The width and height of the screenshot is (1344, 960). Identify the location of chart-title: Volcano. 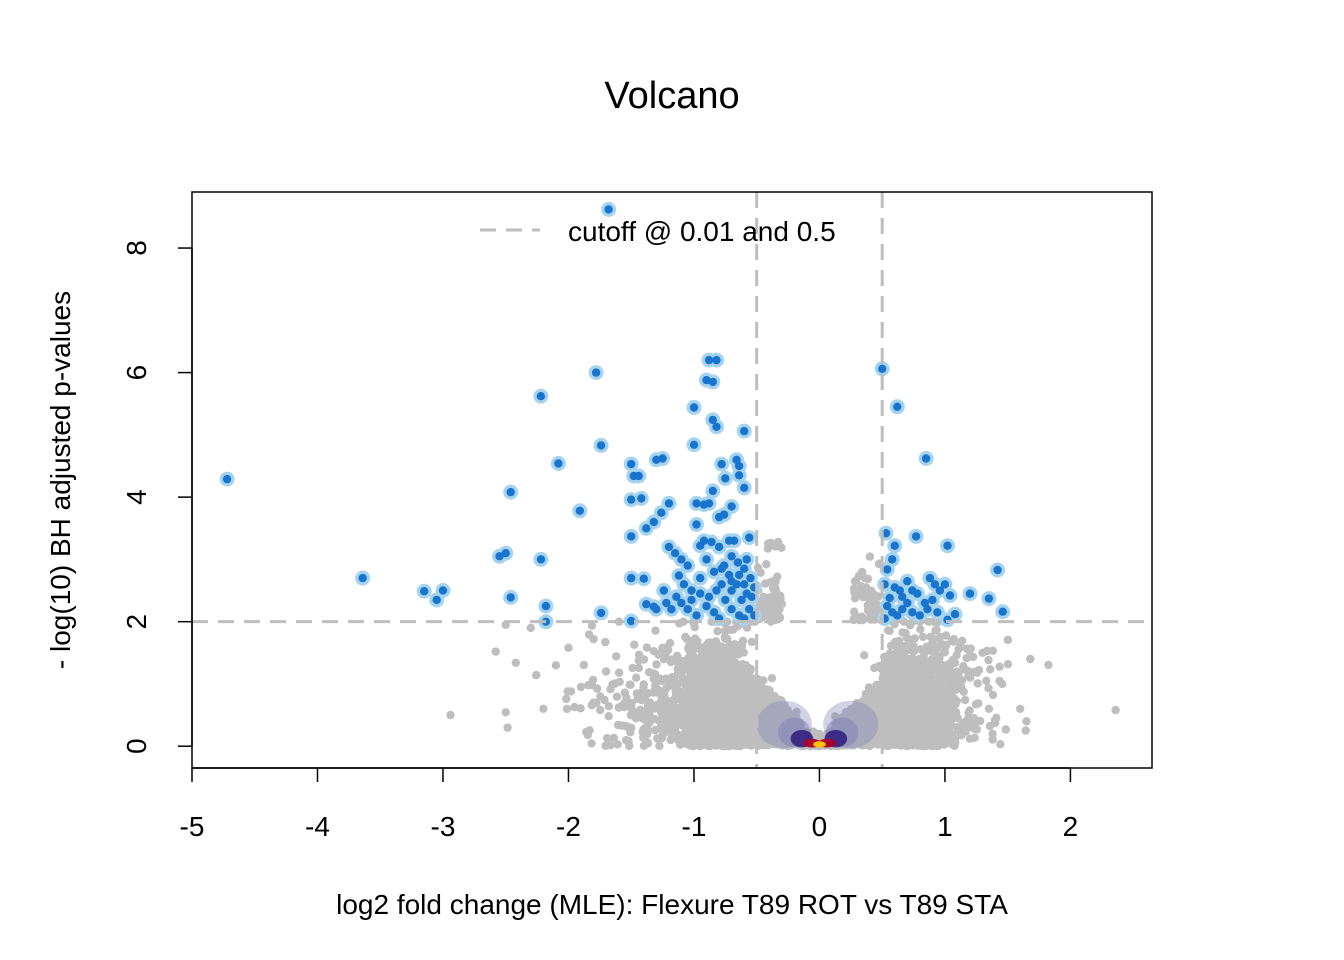
(671, 96).